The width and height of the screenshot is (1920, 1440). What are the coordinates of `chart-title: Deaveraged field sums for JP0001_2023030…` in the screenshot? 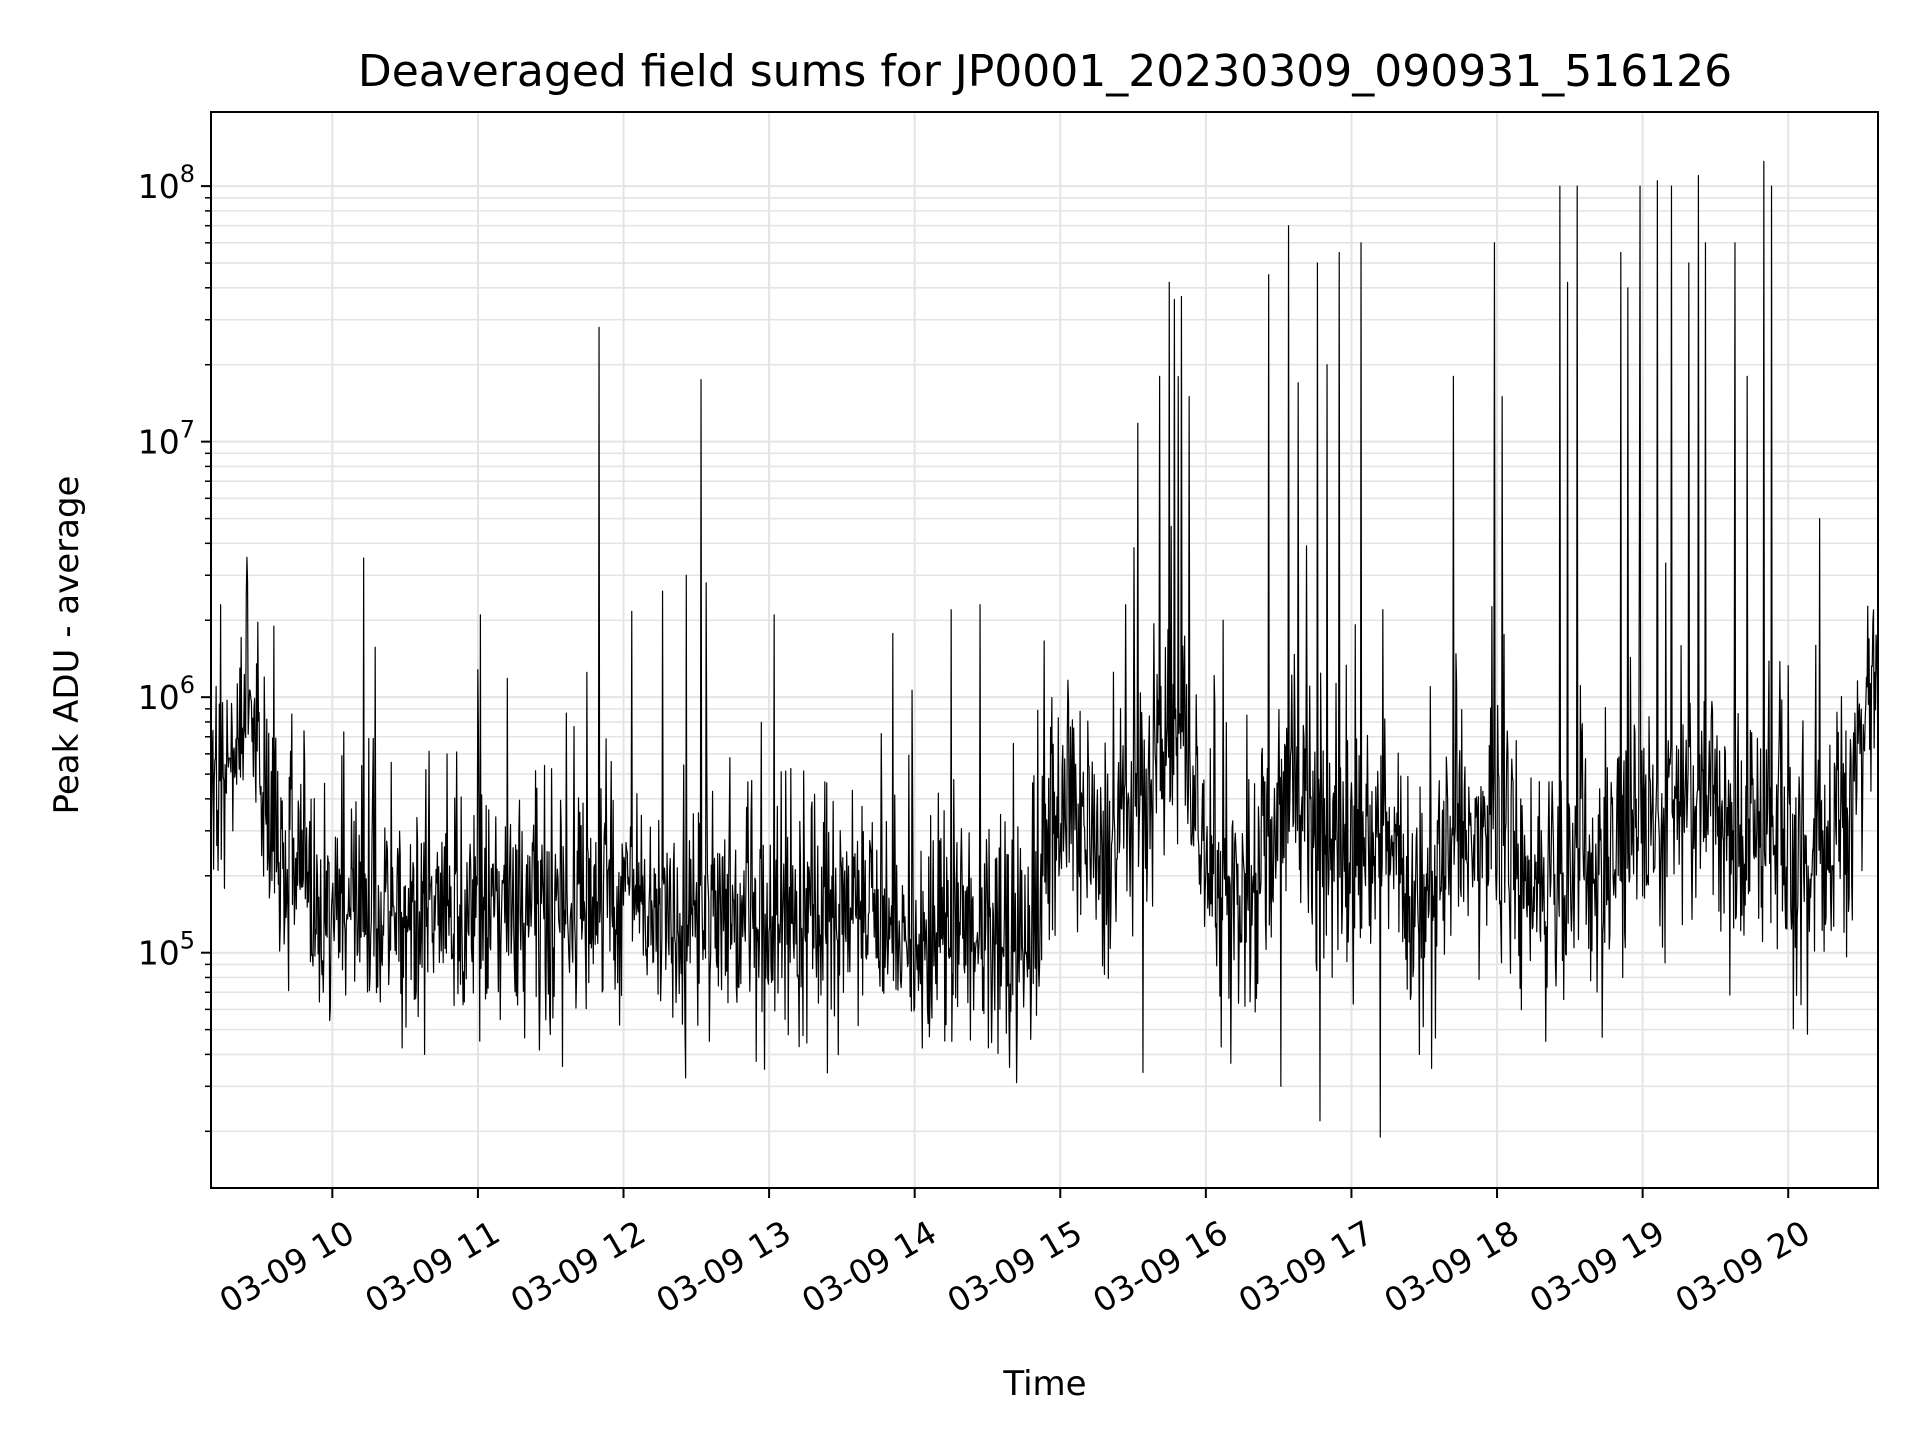 It's located at (1045, 71).